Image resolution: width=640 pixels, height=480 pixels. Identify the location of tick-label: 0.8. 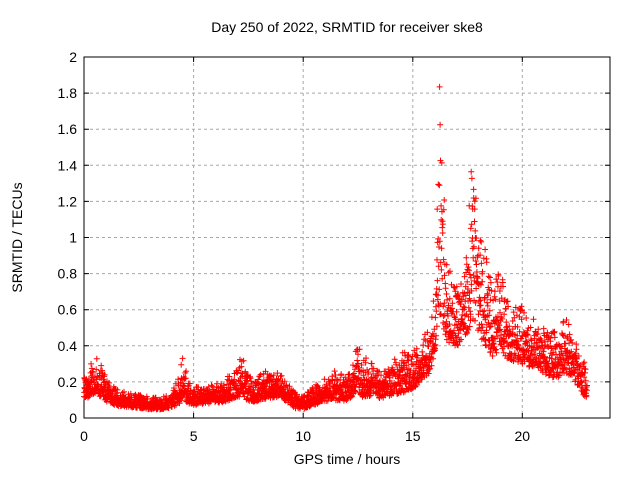
(68, 274).